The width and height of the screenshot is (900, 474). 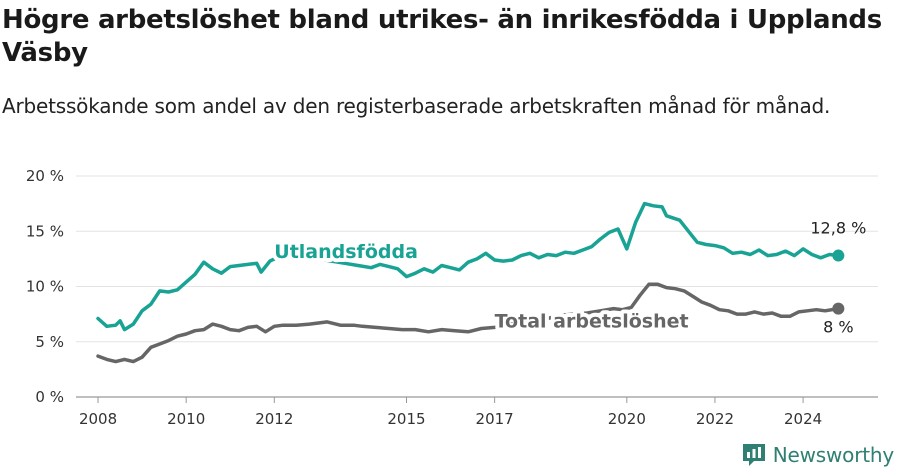 I want to click on newsworthy-logo-icon, so click(x=753, y=455).